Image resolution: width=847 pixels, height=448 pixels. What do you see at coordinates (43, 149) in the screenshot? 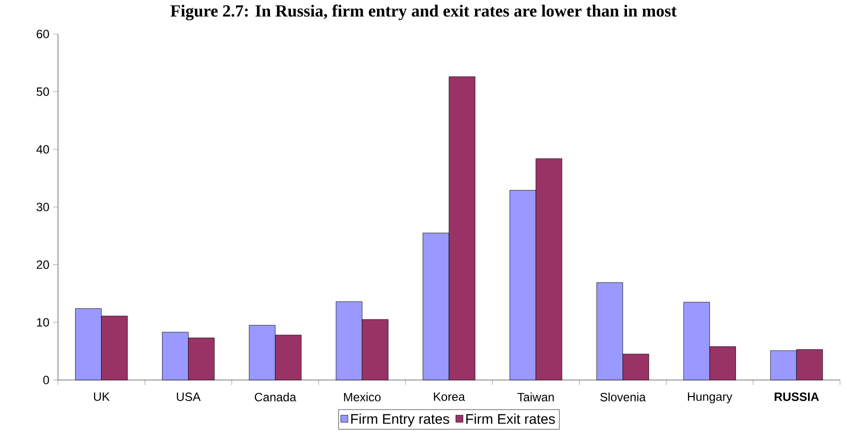
I see `y-tick-label: 40` at bounding box center [43, 149].